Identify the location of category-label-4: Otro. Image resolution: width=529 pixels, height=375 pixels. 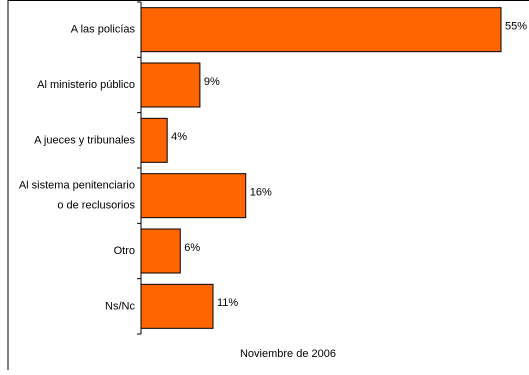
(124, 251).